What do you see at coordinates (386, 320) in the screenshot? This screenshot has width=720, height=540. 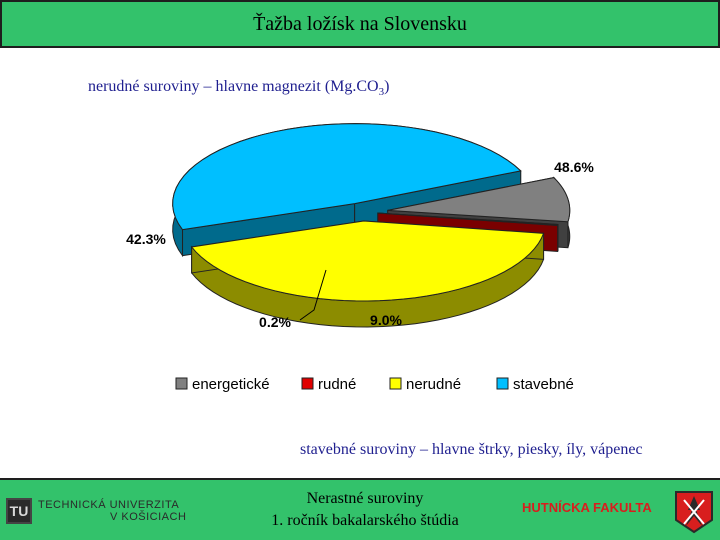 I see `data-label-energetické: 9.0%` at bounding box center [386, 320].